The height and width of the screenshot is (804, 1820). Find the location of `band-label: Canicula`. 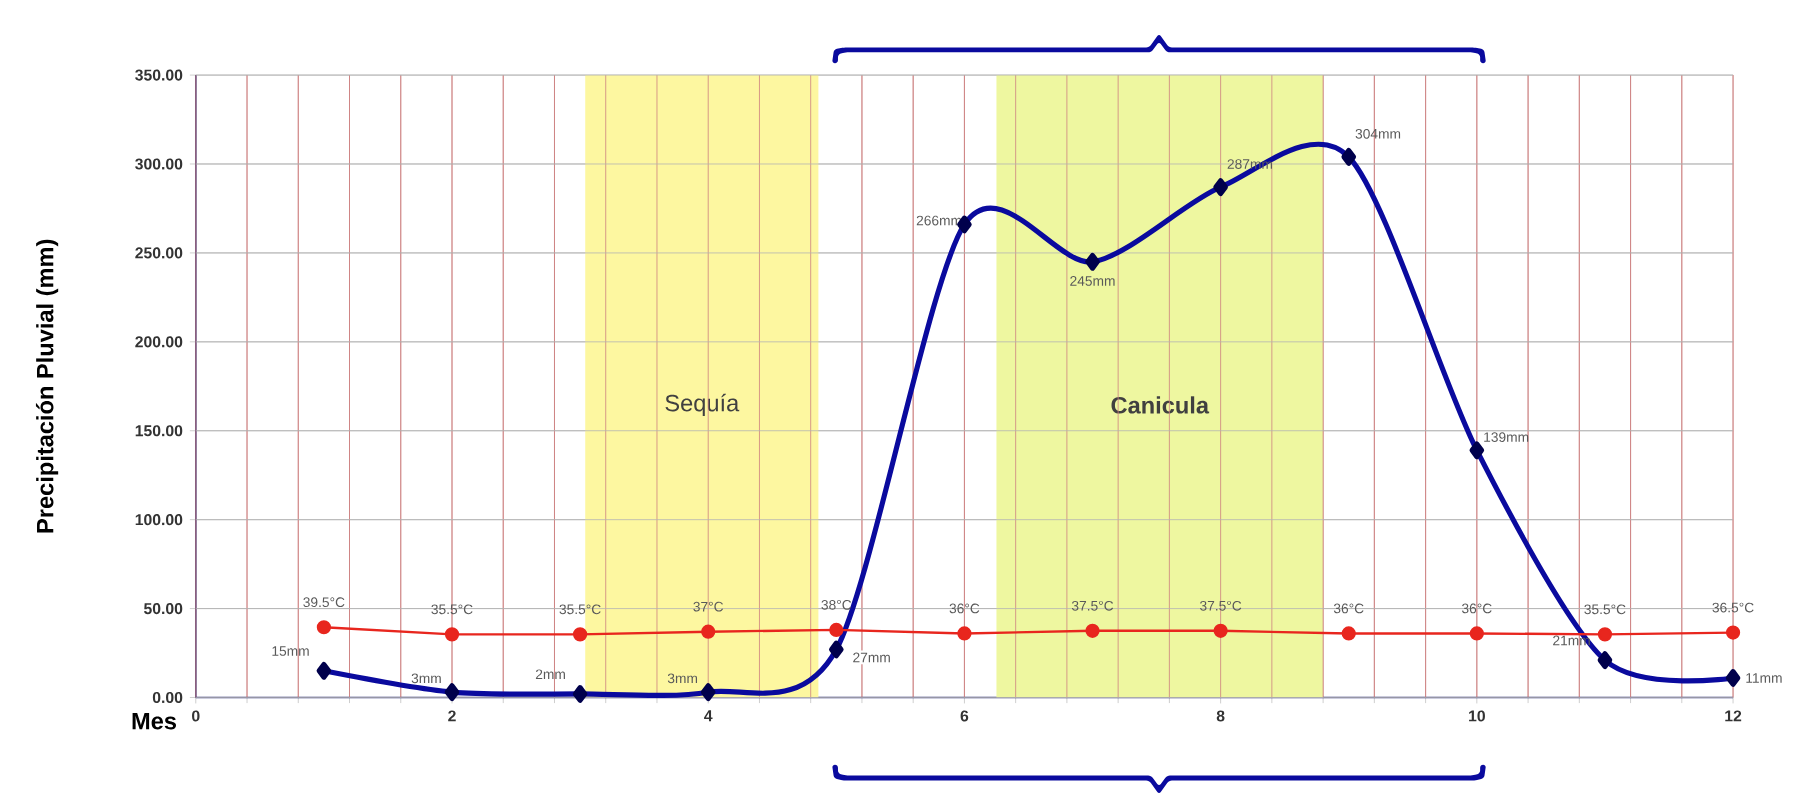

band-label: Canicula is located at coordinates (1160, 405).